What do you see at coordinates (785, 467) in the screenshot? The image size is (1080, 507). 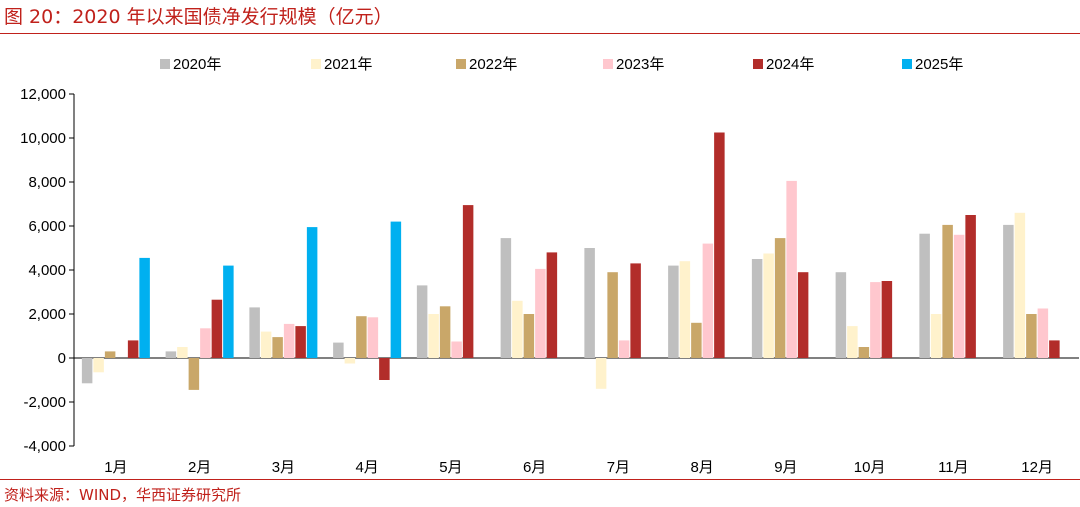 I see `x-tick-label: 9月` at bounding box center [785, 467].